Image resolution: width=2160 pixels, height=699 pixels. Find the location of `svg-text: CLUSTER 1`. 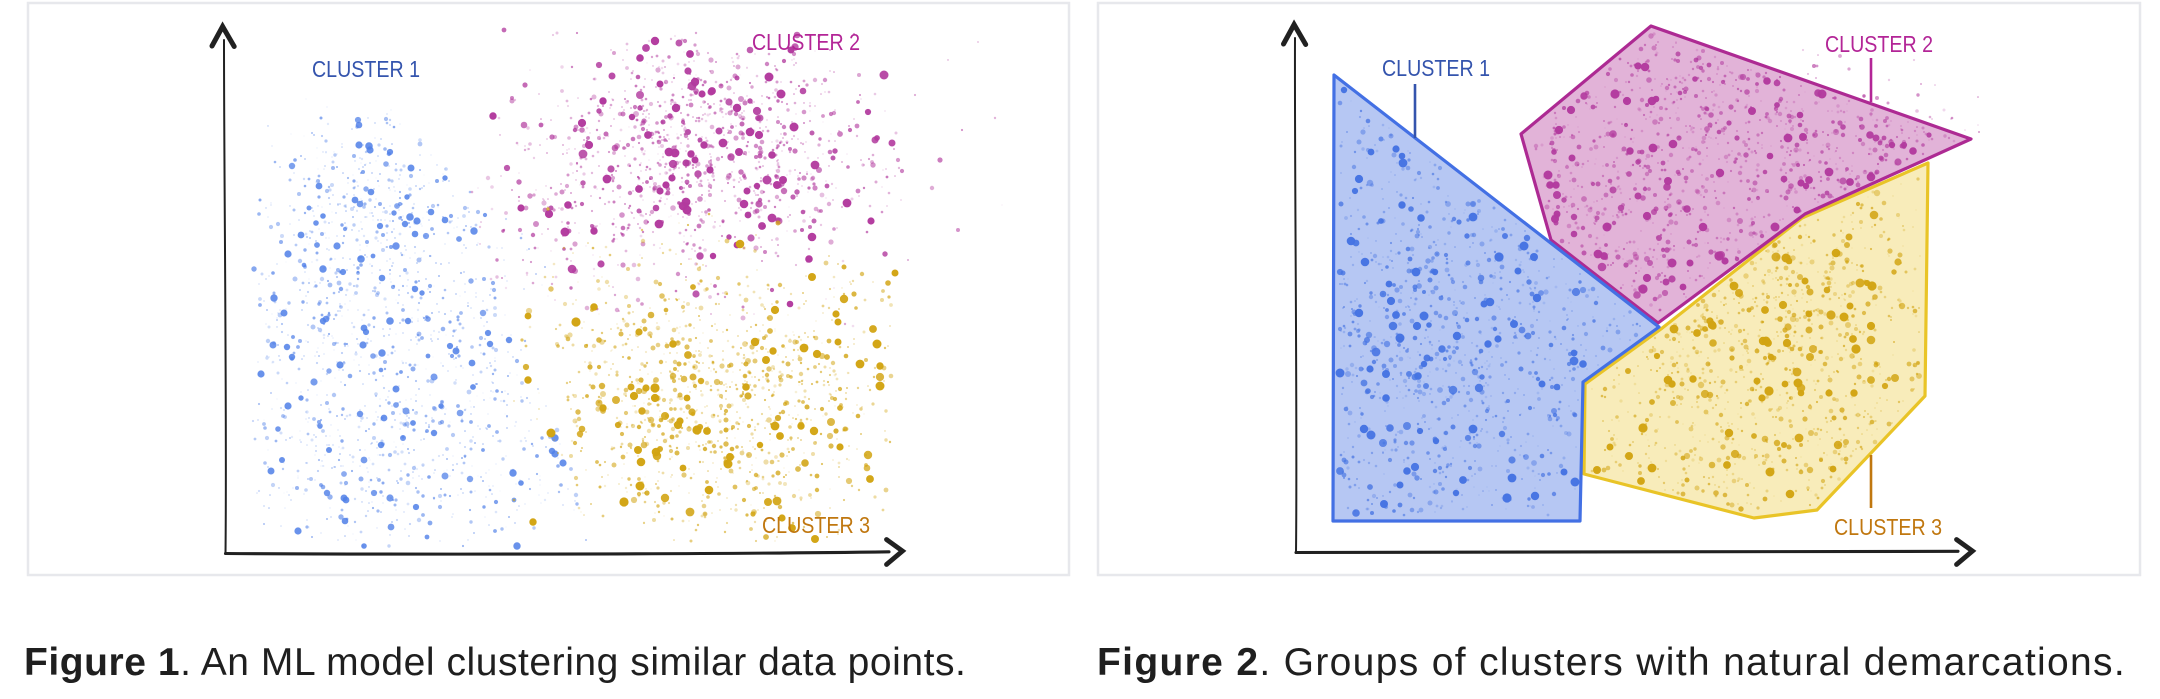

svg-text: CLUSTER 1 is located at coordinates (366, 69).